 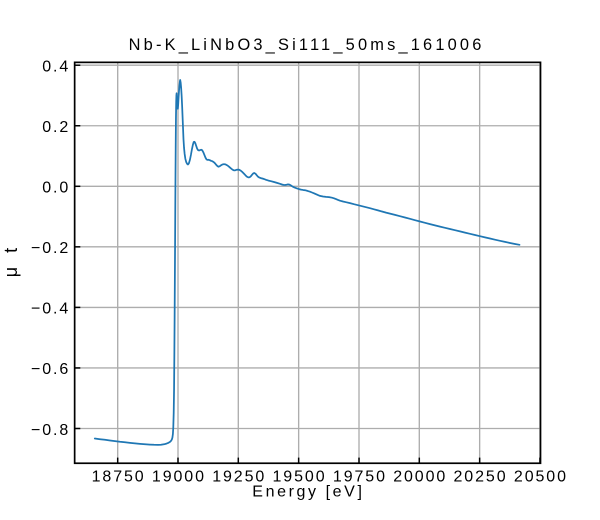 I want to click on svg-text: −0.4, so click(x=50, y=309).